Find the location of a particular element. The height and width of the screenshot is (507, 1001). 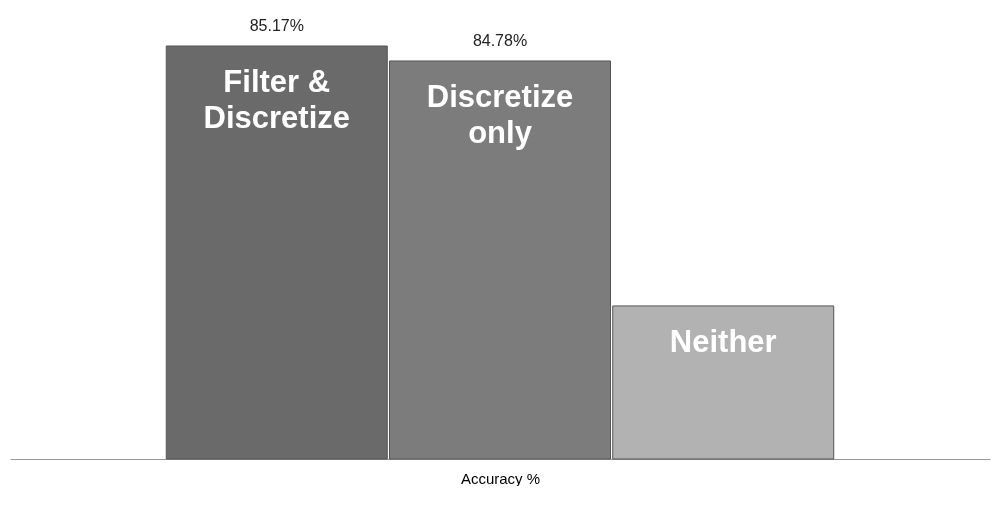

x-tick-label: Discretize only is located at coordinates (500, 114).